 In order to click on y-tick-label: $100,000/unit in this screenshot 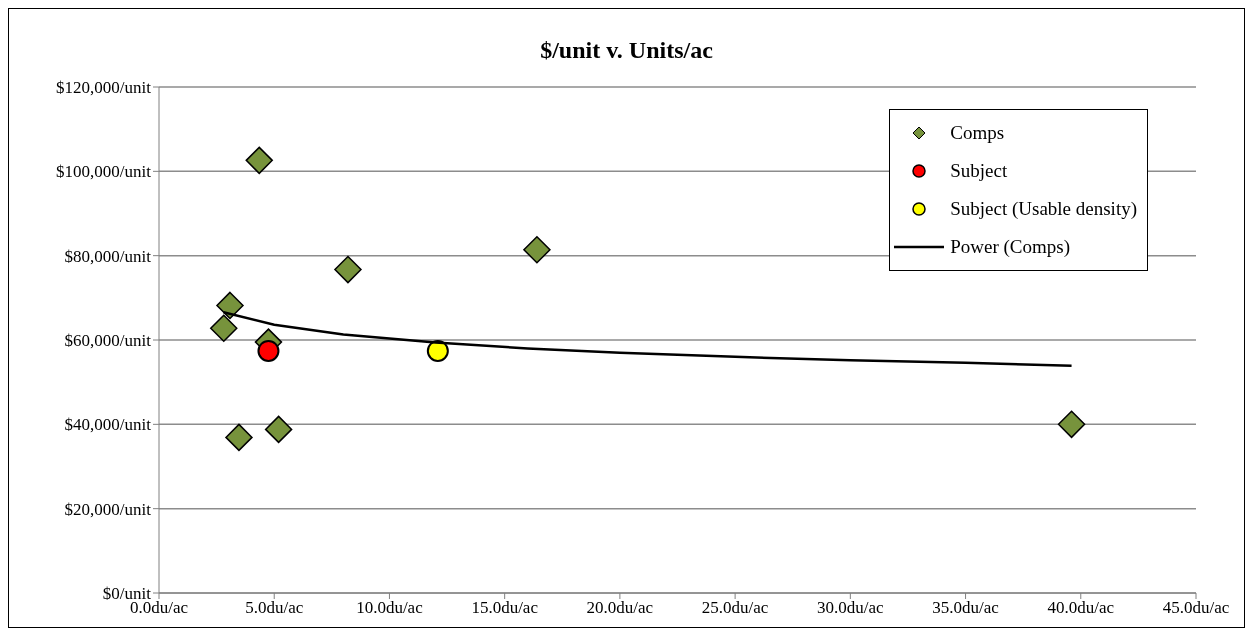, I will do `click(104, 172)`.